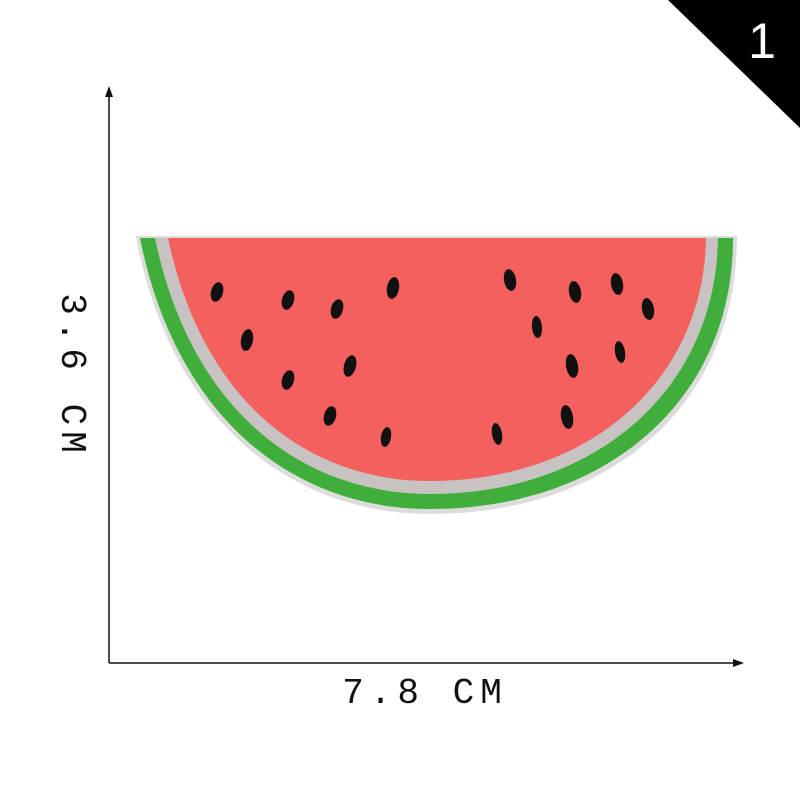 The height and width of the screenshot is (800, 800). Describe the element at coordinates (762, 41) in the screenshot. I see `badge-number: 1` at that location.